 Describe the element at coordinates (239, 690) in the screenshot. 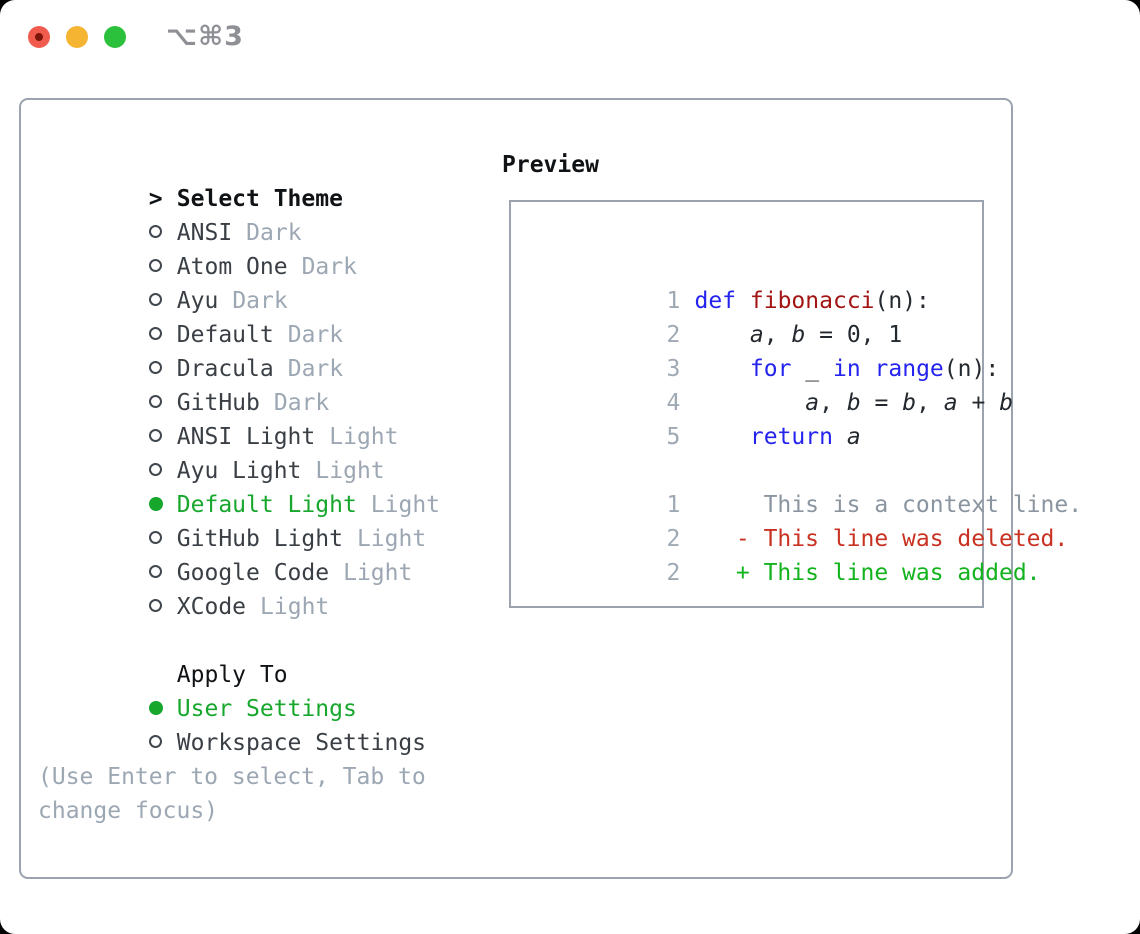

I see `apply-option-user-settings: User Settings` at that location.